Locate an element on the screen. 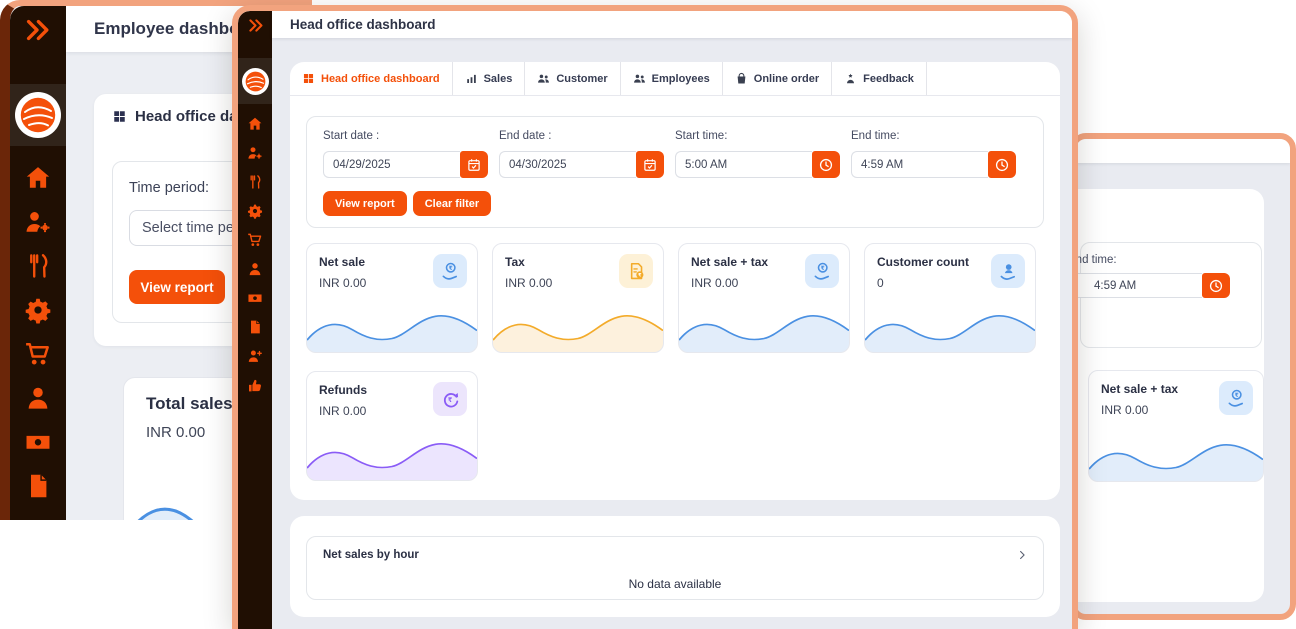 The width and height of the screenshot is (1296, 629). right-end-time-value: 4:59 AM is located at coordinates (1115, 285).